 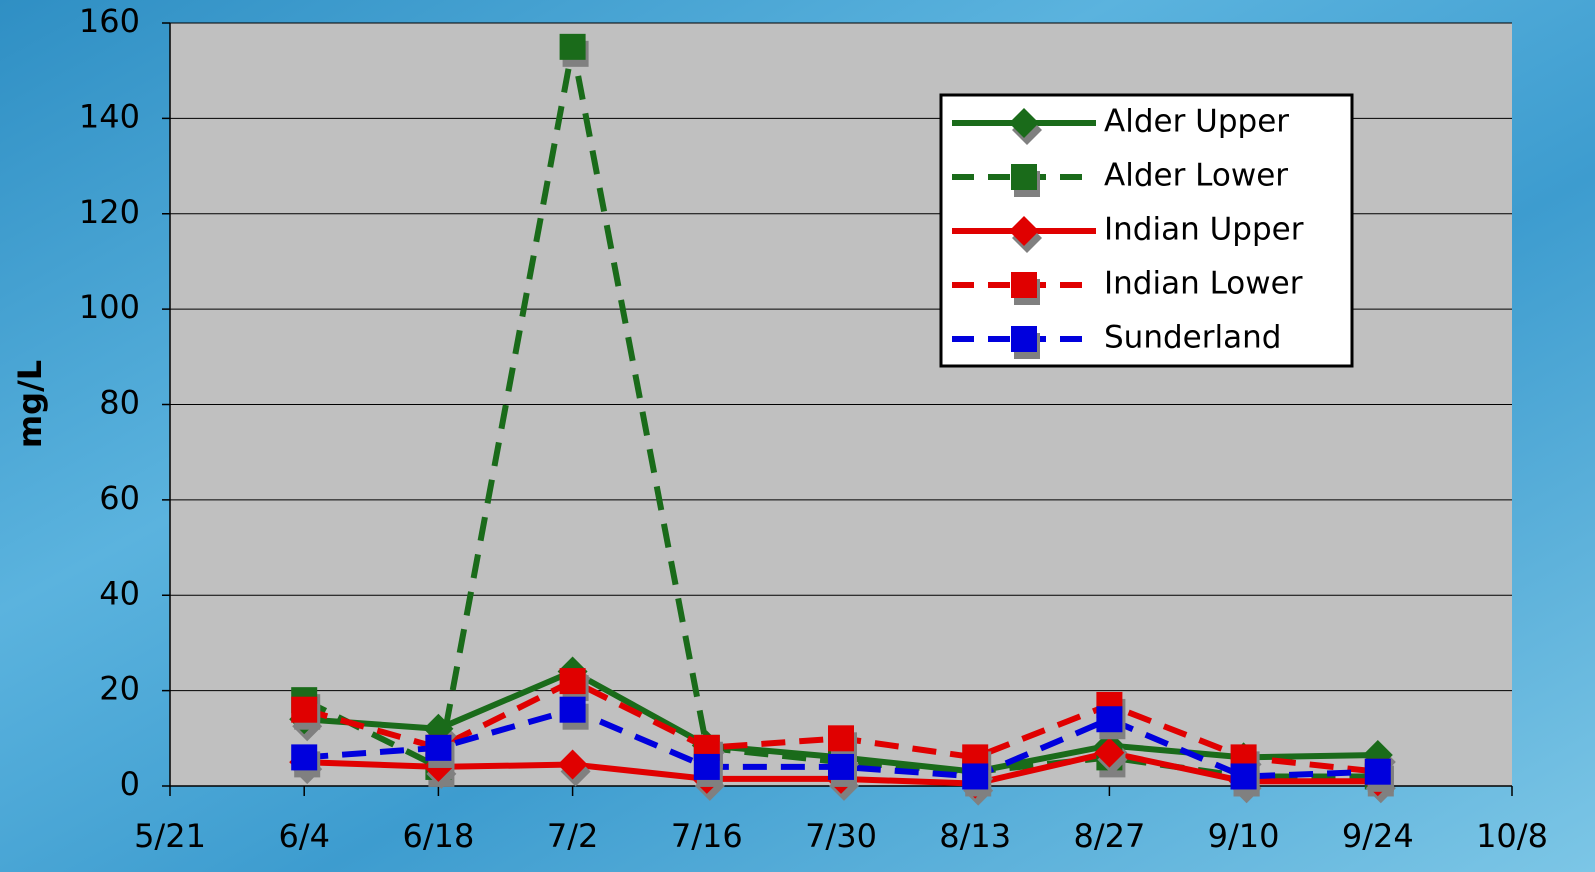 I want to click on y-tick-label: 20, so click(x=119, y=689).